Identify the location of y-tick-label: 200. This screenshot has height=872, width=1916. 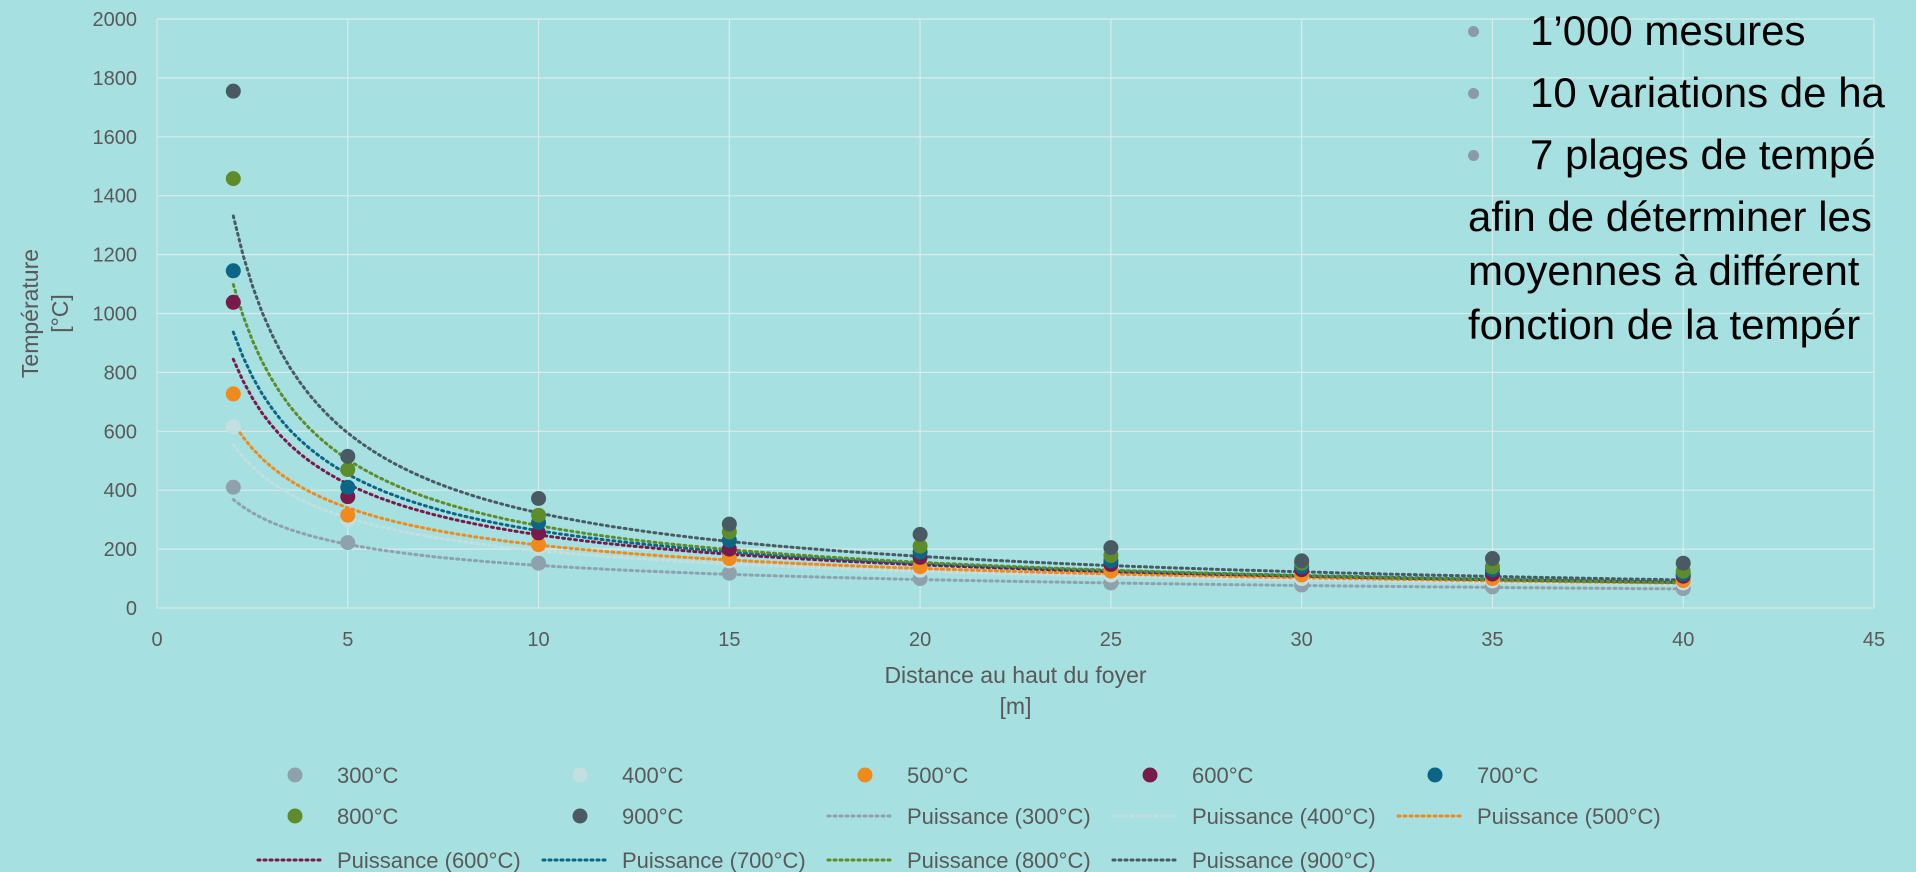
(120, 550).